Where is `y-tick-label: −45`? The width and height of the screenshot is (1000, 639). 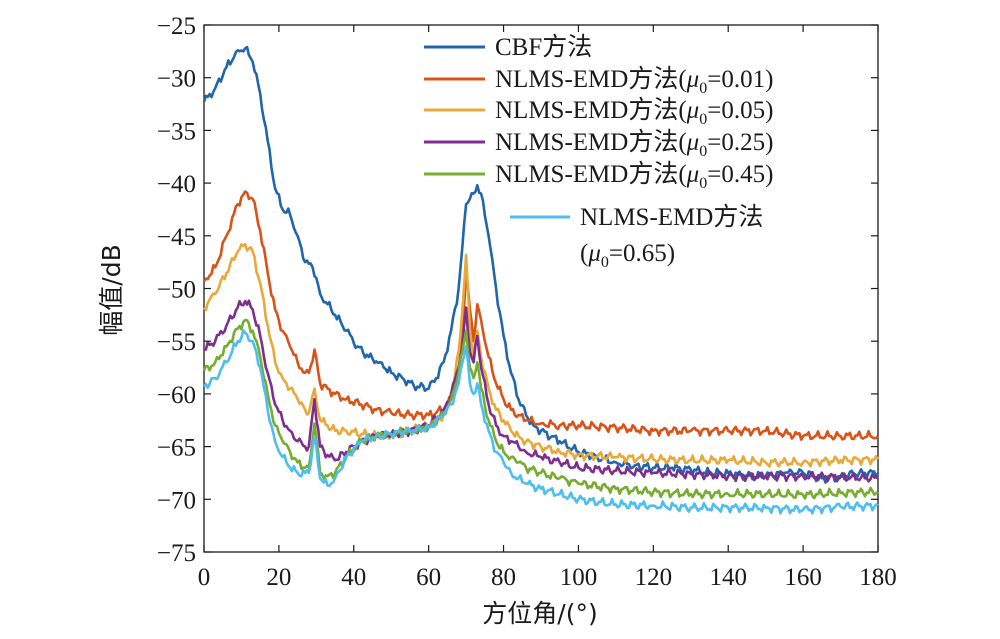
y-tick-label: −45 is located at coordinates (176, 237).